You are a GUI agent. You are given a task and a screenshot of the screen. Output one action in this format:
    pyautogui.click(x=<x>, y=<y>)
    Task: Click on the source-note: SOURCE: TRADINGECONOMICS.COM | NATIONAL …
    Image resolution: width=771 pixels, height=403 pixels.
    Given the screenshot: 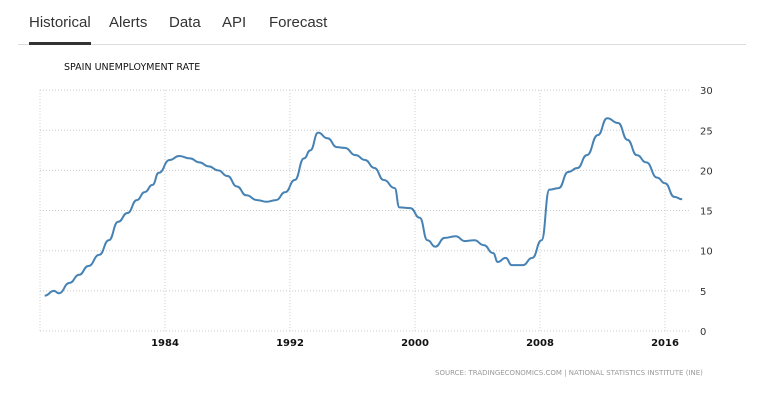 What is the action you would take?
    pyautogui.click(x=569, y=373)
    